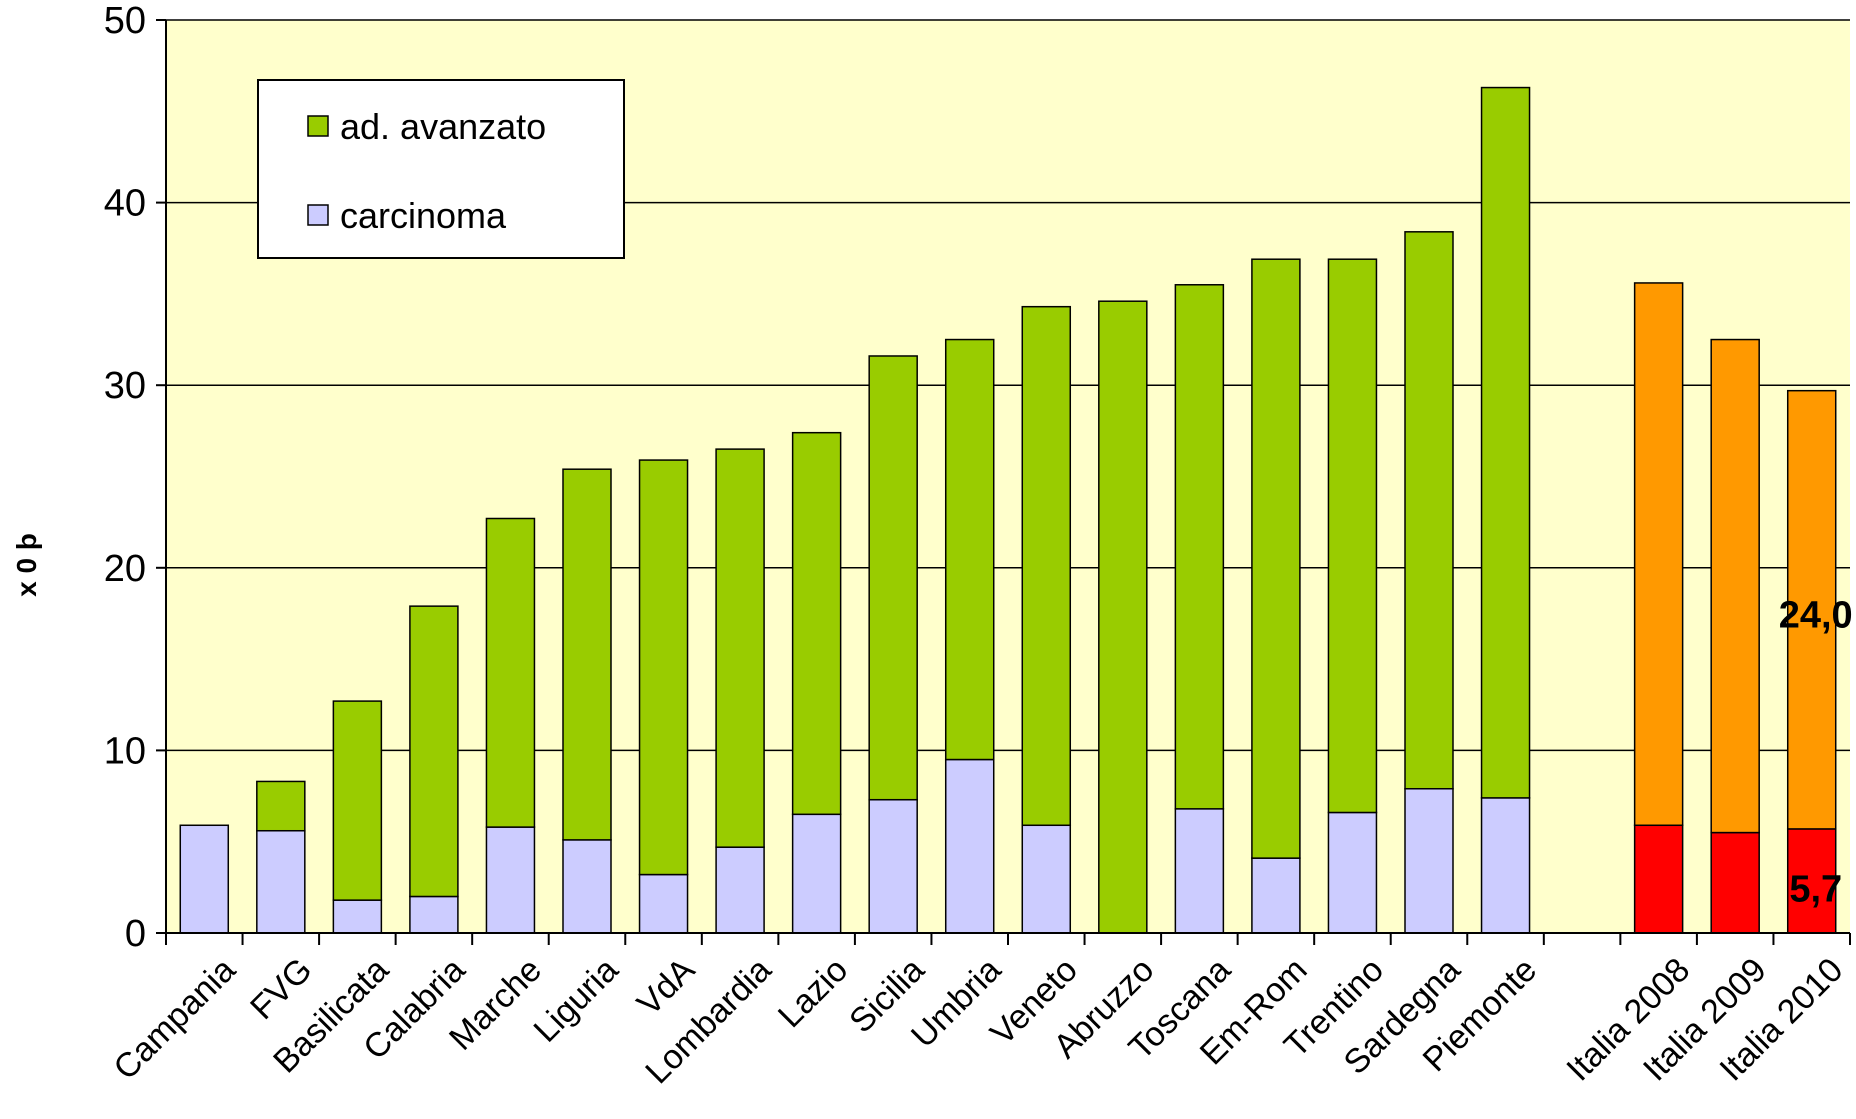 The width and height of the screenshot is (1856, 1119). I want to click on x-tick-label: Campania, so click(174, 1019).